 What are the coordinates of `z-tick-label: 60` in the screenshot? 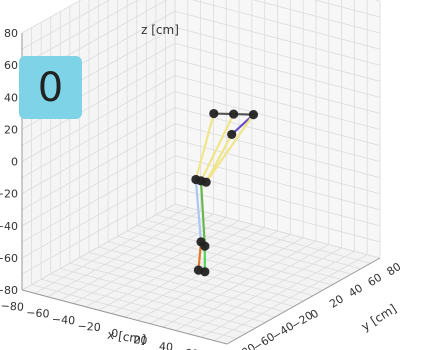 It's located at (11, 65).